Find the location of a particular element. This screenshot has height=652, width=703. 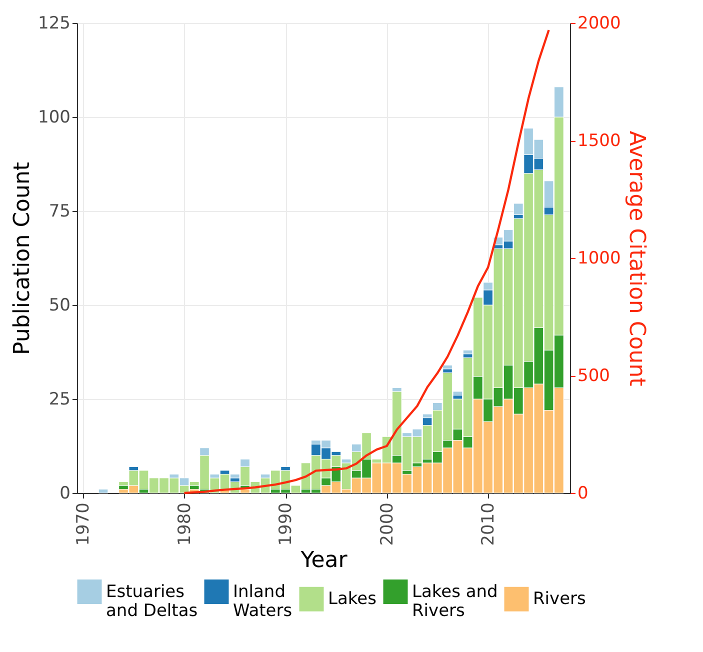

y-tick-label: 100 is located at coordinates (54, 118).